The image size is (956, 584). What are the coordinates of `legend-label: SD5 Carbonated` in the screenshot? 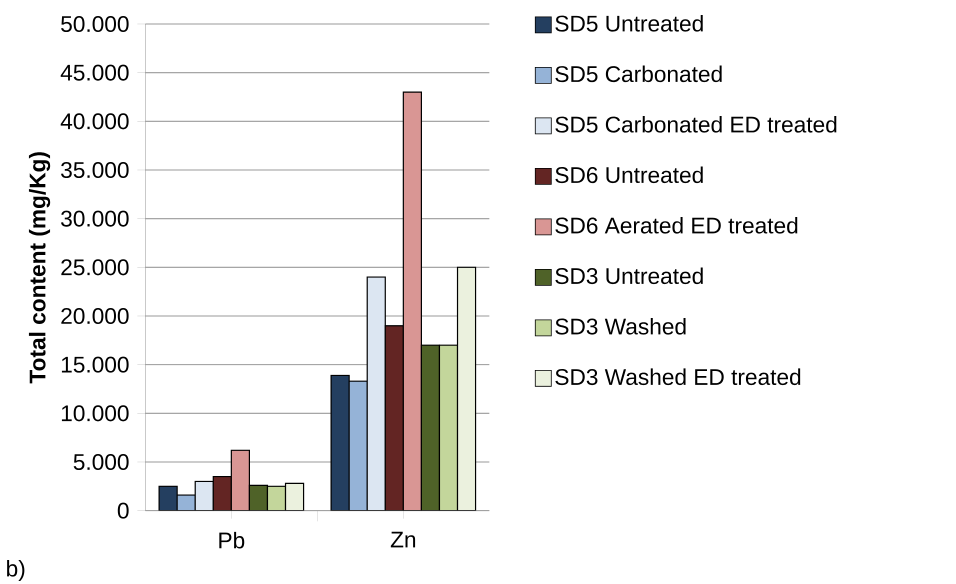 It's located at (638, 73).